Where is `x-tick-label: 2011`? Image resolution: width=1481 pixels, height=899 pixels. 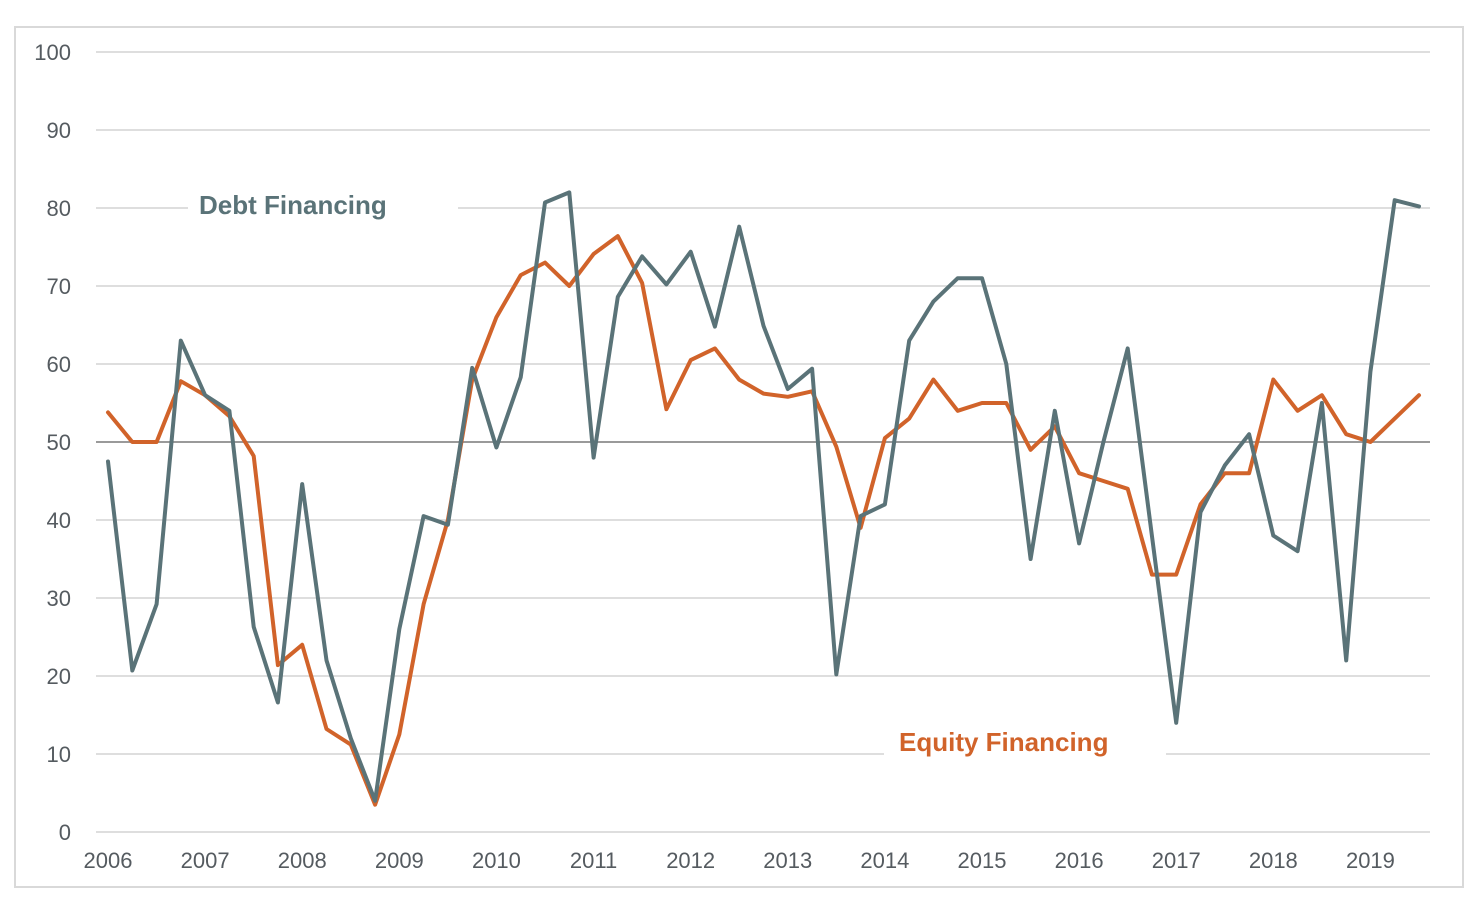 x-tick-label: 2011 is located at coordinates (593, 860).